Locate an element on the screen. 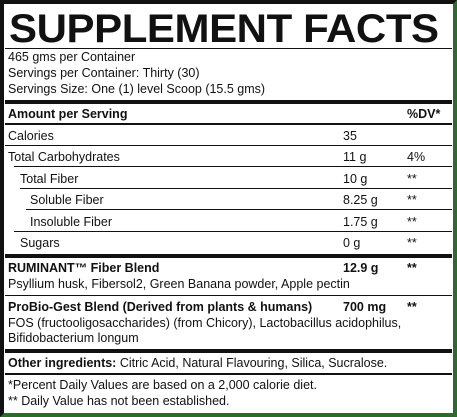 Image resolution: width=457 pixels, height=417 pixels. row-sugars-amount: 0 g is located at coordinates (352, 243).